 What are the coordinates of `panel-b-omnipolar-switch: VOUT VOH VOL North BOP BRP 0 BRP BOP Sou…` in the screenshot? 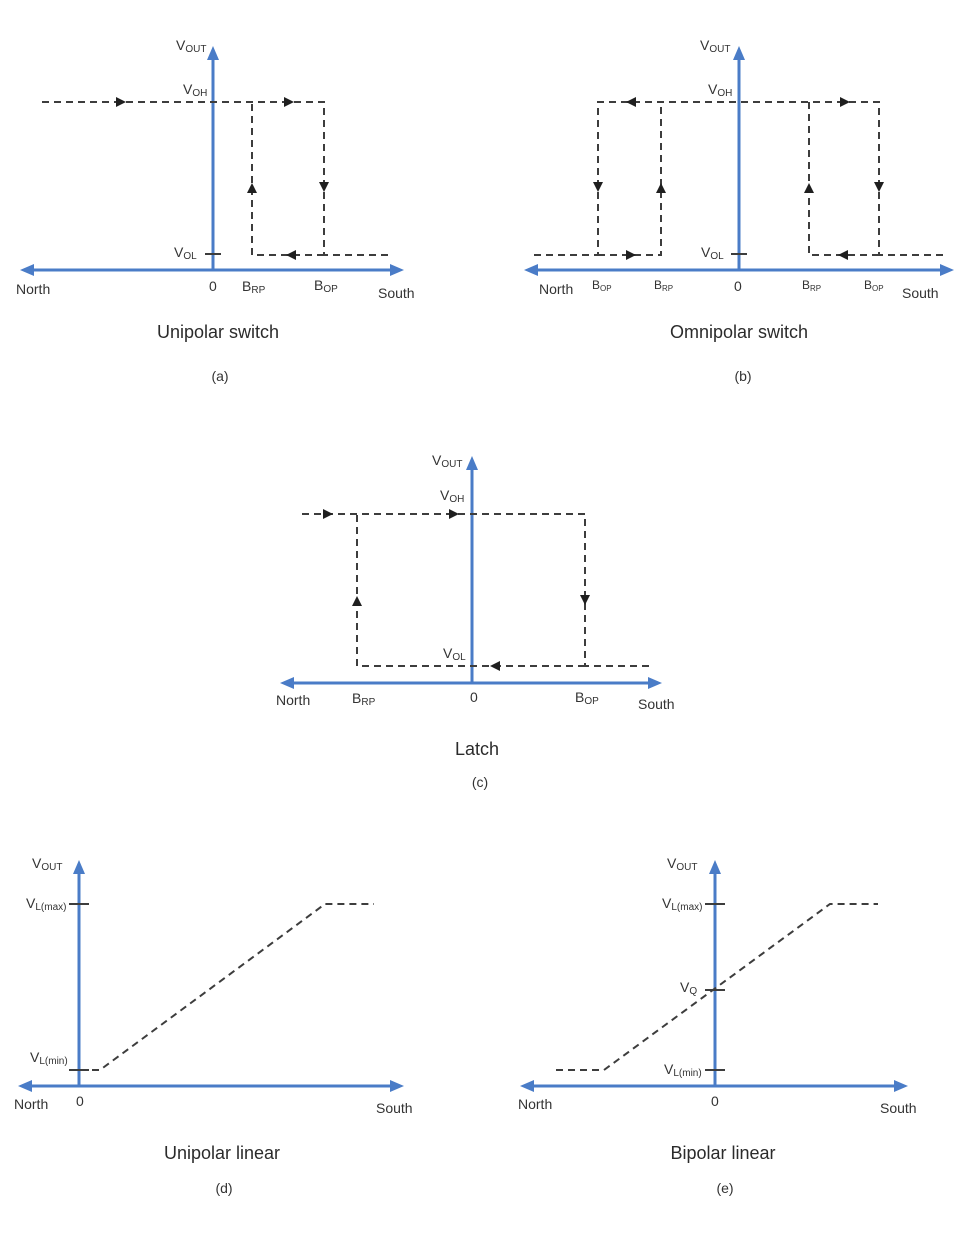 It's located at (739, 210).